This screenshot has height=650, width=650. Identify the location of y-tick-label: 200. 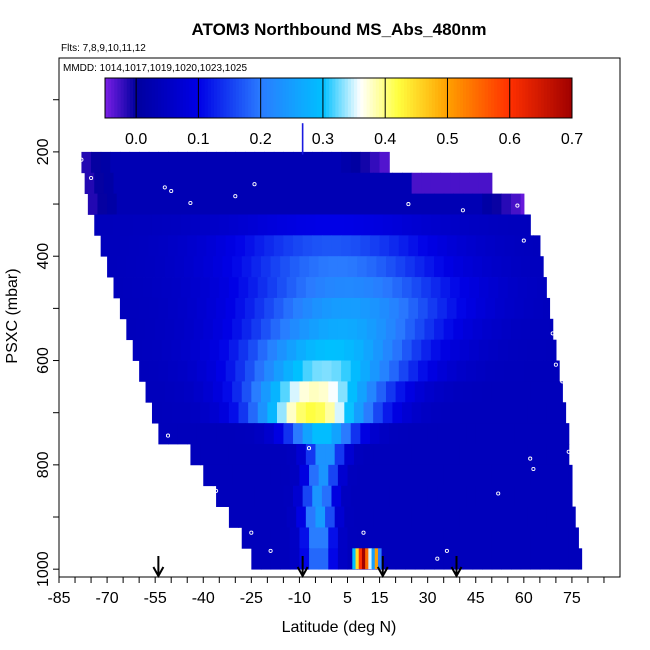
(43, 151).